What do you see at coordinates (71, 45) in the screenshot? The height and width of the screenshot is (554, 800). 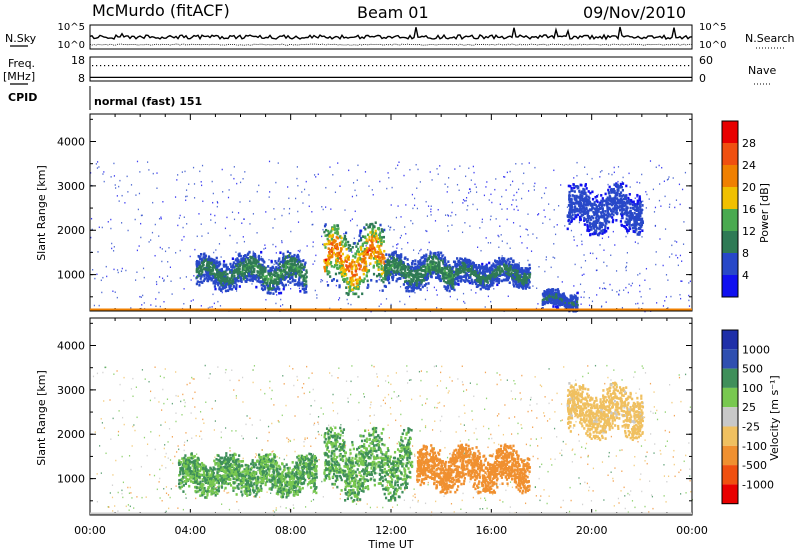 I see `noise-left-tick-bottom: 10^0` at bounding box center [71, 45].